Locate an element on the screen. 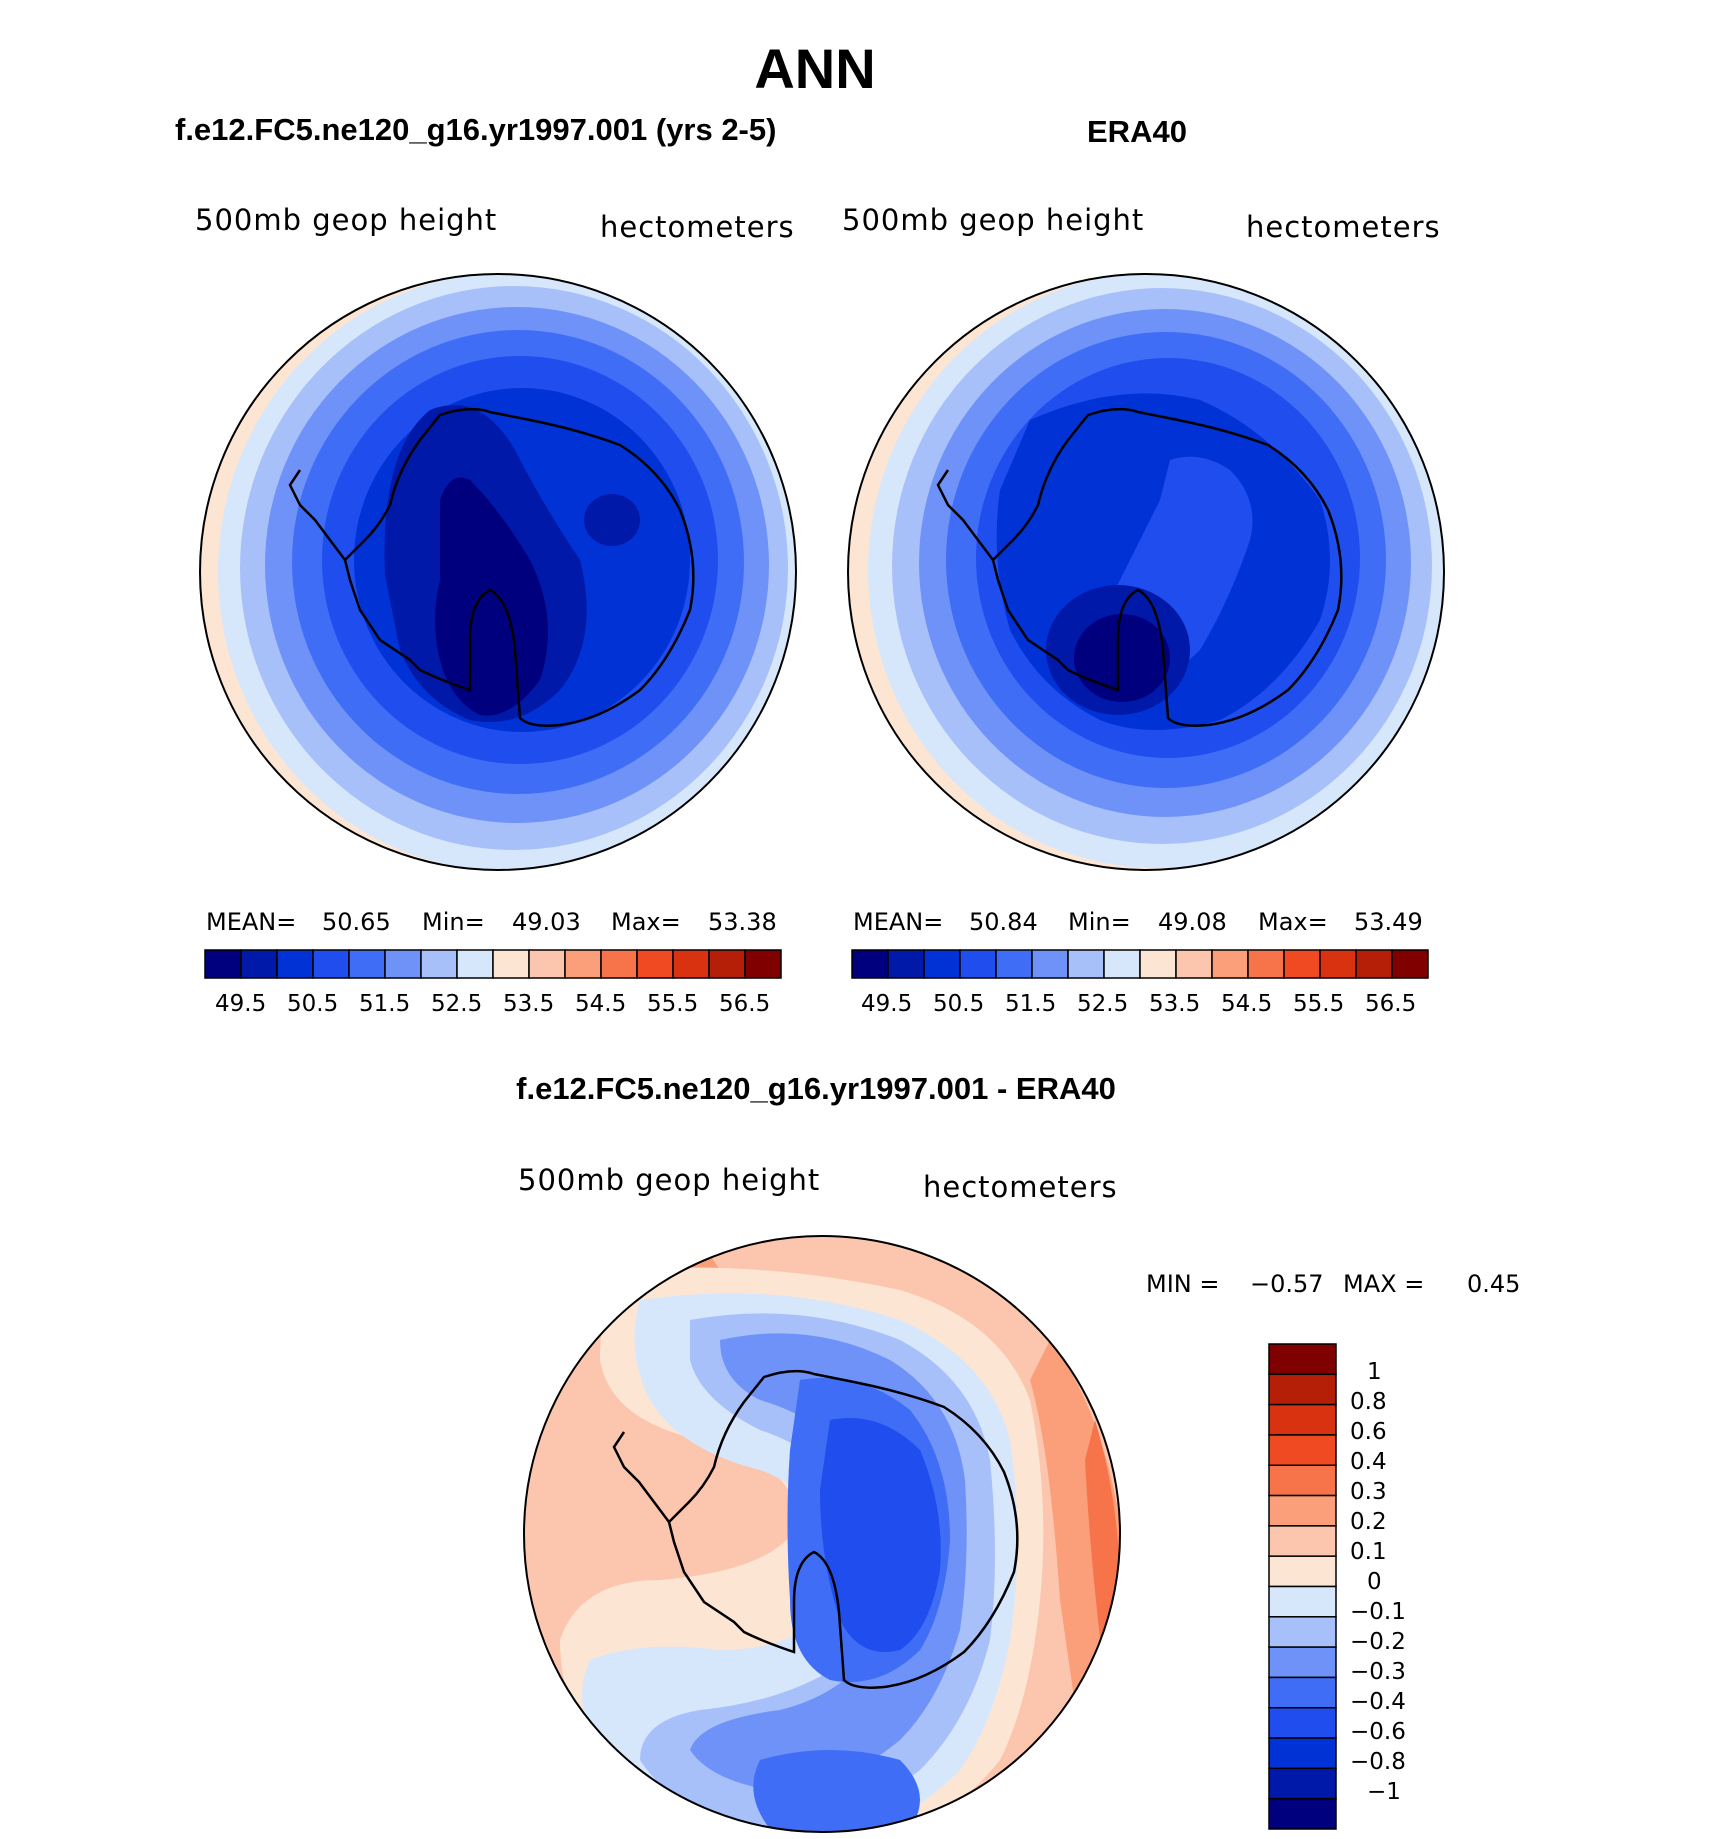 This screenshot has width=1710, height=1839. diff-map is located at coordinates (822, 1534).